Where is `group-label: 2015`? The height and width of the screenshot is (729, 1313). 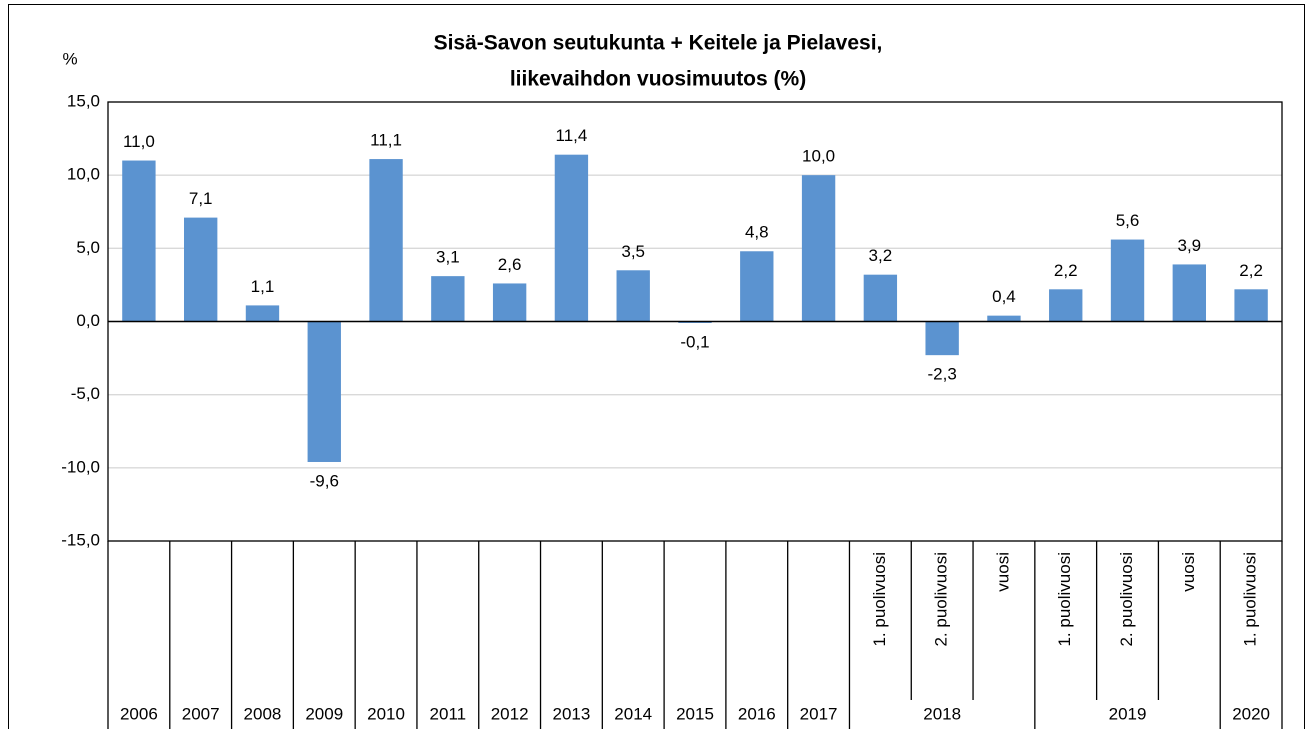 group-label: 2015 is located at coordinates (695, 713).